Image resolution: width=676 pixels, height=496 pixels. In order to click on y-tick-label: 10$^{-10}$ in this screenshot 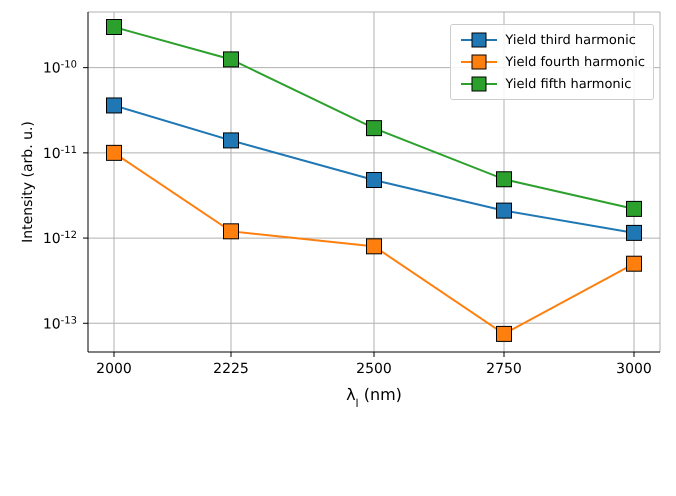, I will do `click(59, 68)`.